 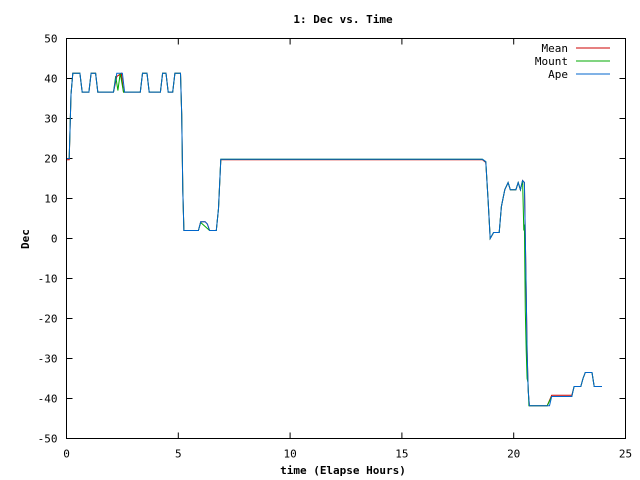 I want to click on chart-title: 1: Dec vs. Time, so click(x=343, y=19).